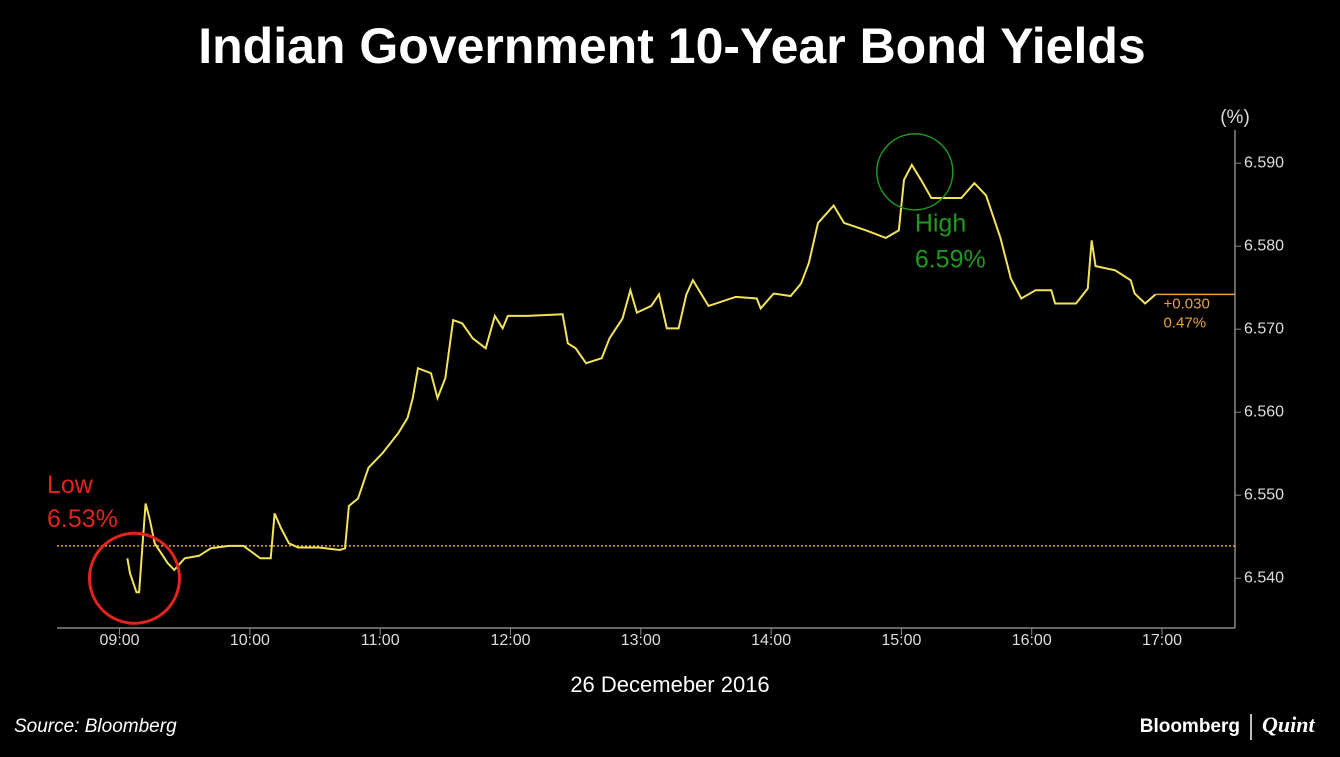 The height and width of the screenshot is (757, 1340). Describe the element at coordinates (1162, 640) in the screenshot. I see `x-tick-label: 17:00` at that location.